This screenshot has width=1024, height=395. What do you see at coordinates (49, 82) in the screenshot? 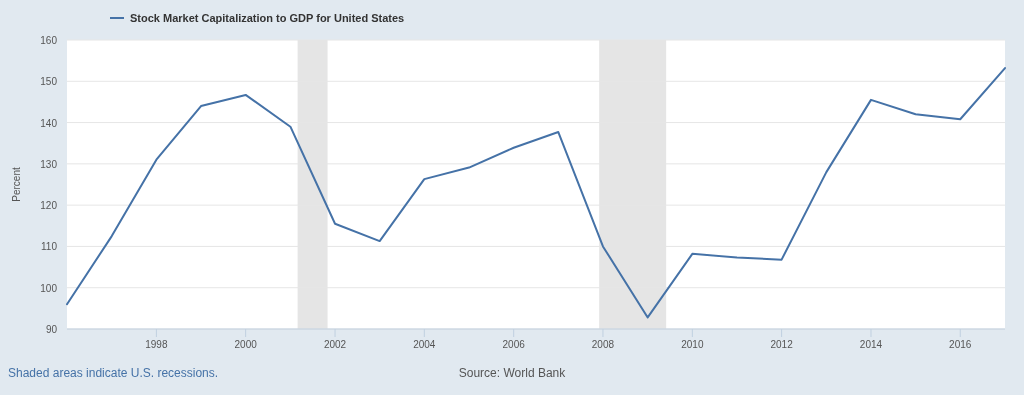
I see `y-tick-label: 150` at bounding box center [49, 82].